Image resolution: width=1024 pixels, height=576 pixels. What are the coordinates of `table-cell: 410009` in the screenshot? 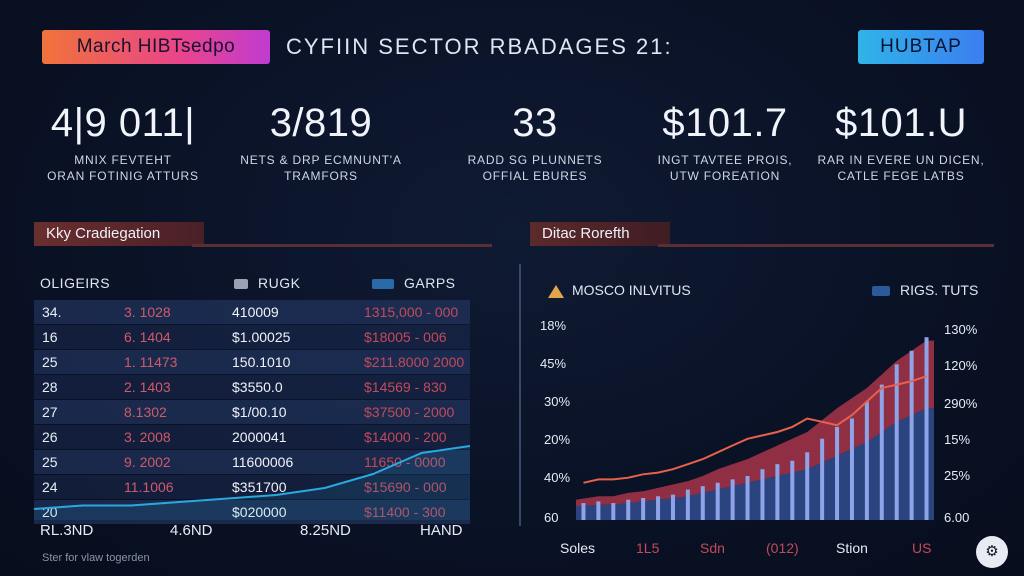 It's located at (255, 312).